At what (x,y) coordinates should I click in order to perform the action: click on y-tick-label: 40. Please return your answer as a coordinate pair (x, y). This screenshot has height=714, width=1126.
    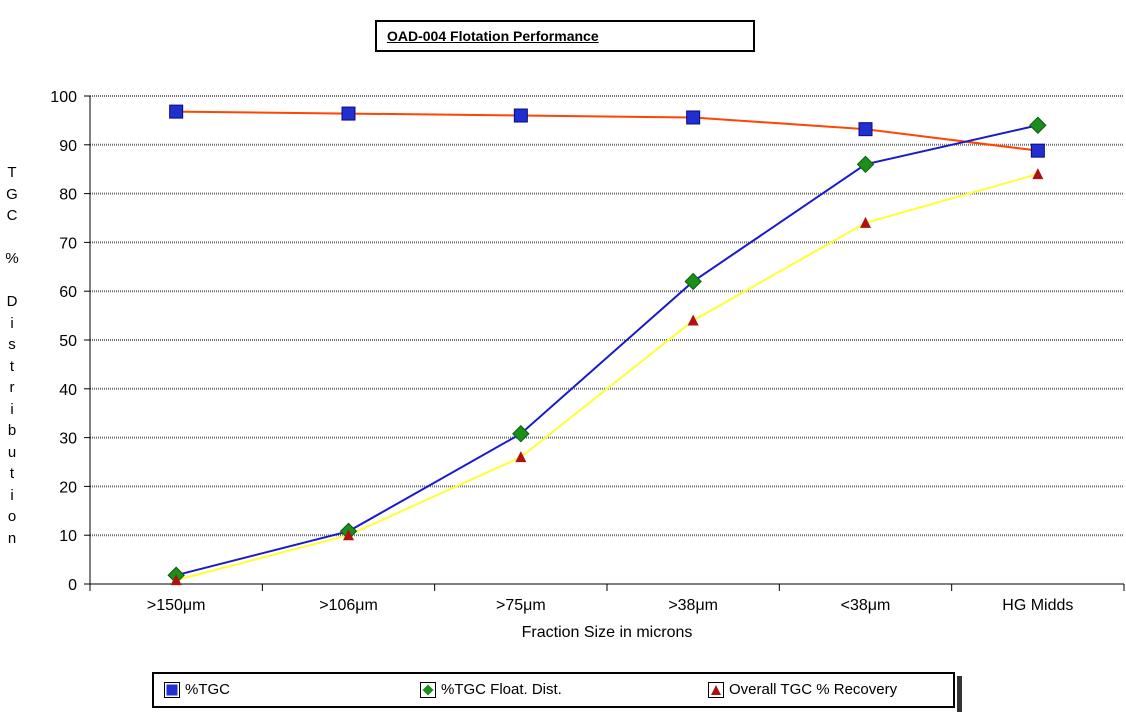
    Looking at the image, I should click on (68, 390).